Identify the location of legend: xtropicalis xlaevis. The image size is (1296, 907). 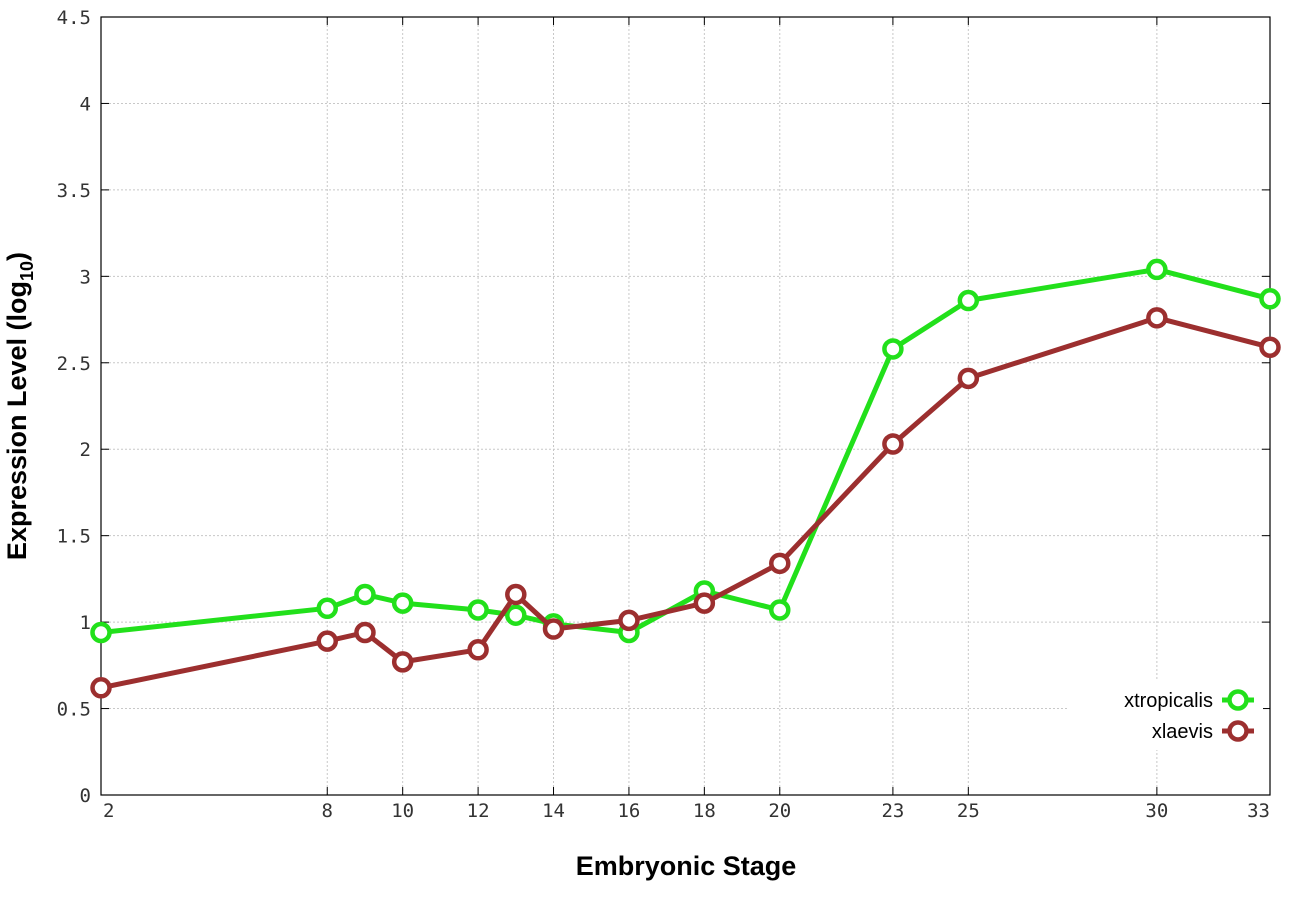
(1165, 715).